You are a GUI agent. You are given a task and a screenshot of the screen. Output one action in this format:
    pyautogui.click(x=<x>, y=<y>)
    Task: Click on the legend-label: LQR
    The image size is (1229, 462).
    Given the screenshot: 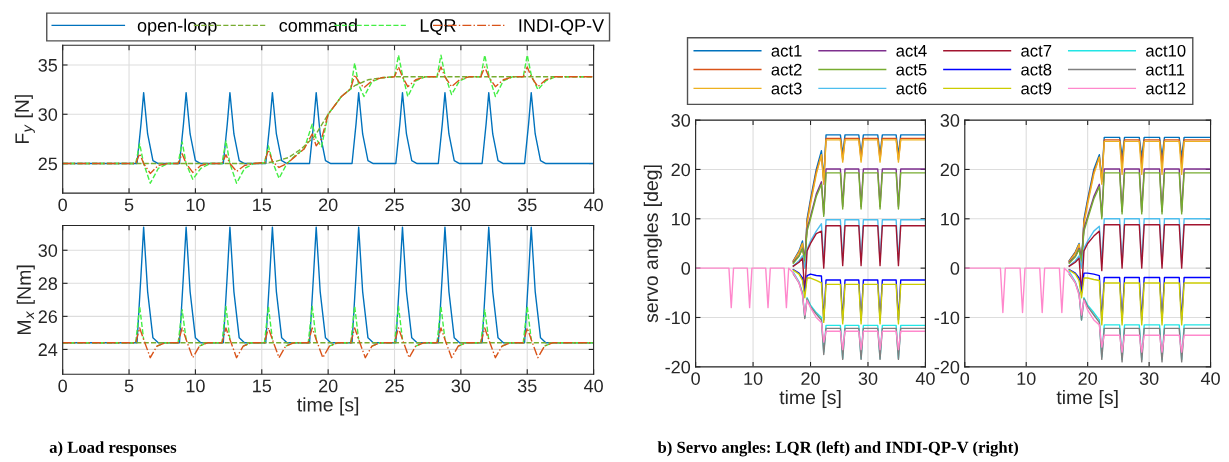 What is the action you would take?
    pyautogui.click(x=438, y=27)
    